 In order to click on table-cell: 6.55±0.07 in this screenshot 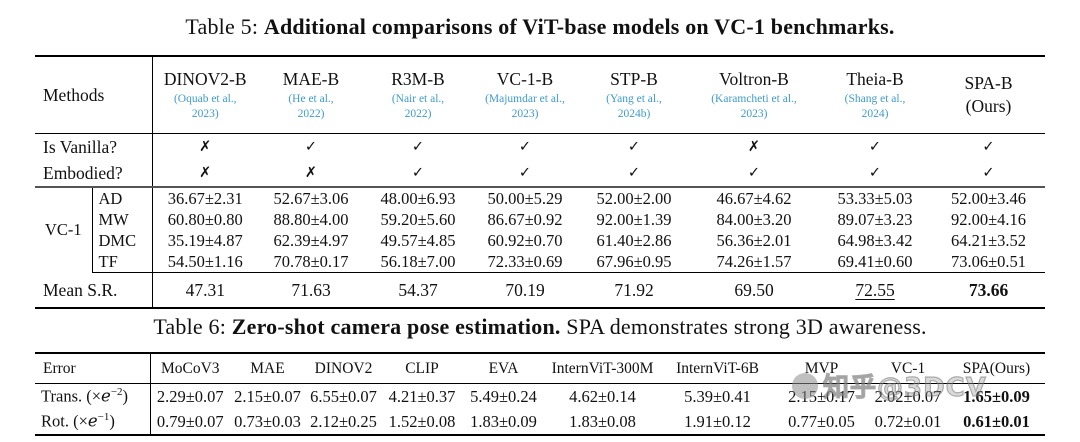, I will do `click(343, 396)`.